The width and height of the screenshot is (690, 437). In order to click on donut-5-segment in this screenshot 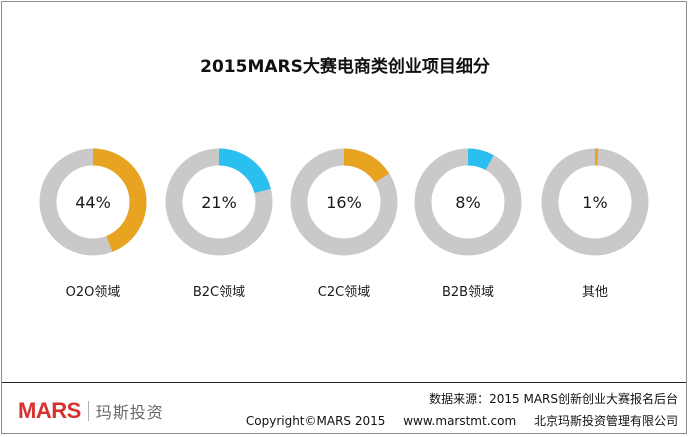, I will do `click(595, 202)`.